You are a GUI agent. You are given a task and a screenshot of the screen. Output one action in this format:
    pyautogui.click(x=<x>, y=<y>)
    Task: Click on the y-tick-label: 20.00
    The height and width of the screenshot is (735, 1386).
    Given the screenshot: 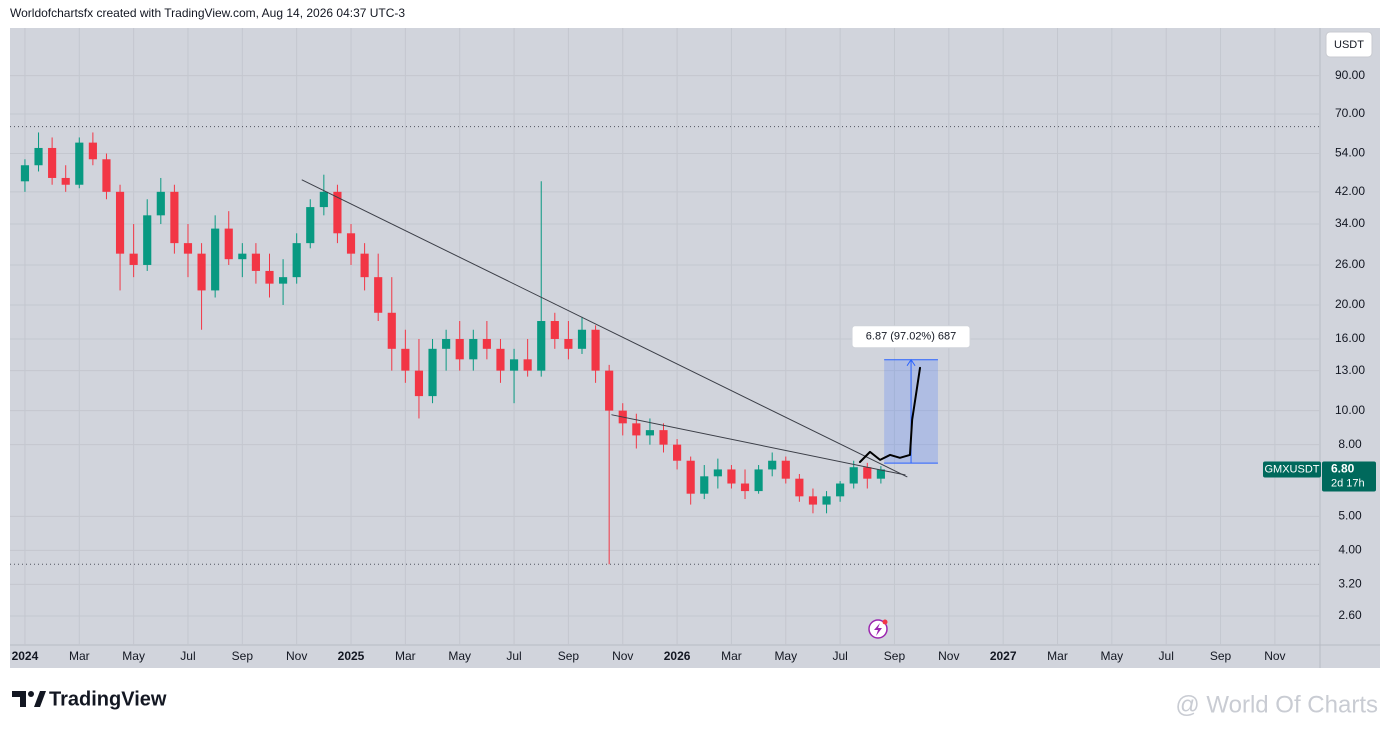 What is the action you would take?
    pyautogui.click(x=1350, y=304)
    